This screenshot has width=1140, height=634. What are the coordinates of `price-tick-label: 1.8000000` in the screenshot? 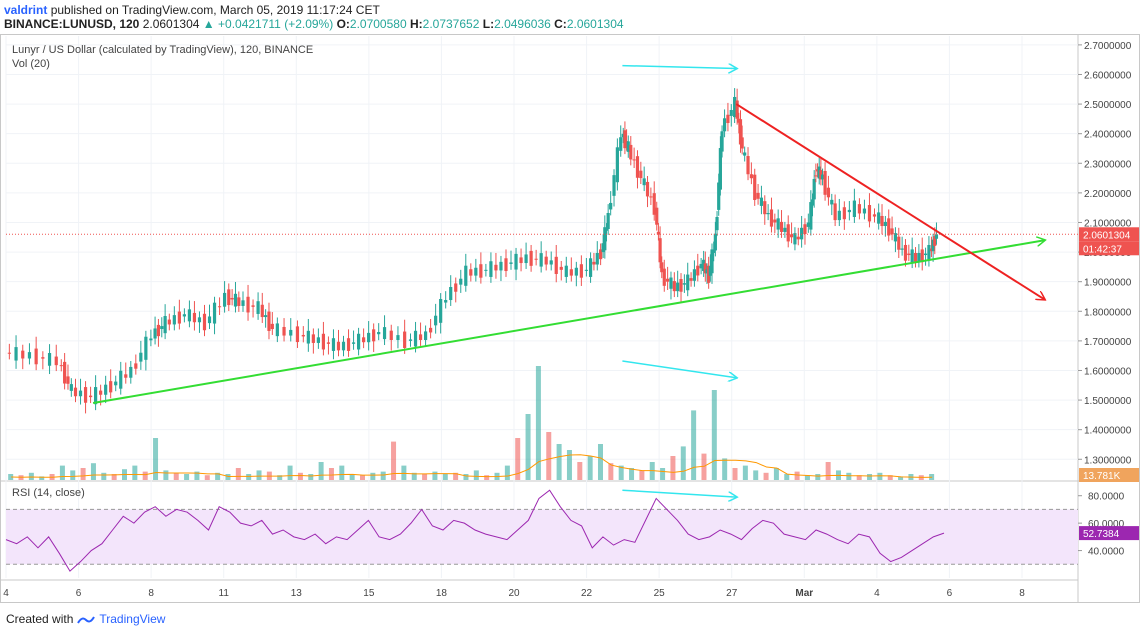 It's located at (1108, 312).